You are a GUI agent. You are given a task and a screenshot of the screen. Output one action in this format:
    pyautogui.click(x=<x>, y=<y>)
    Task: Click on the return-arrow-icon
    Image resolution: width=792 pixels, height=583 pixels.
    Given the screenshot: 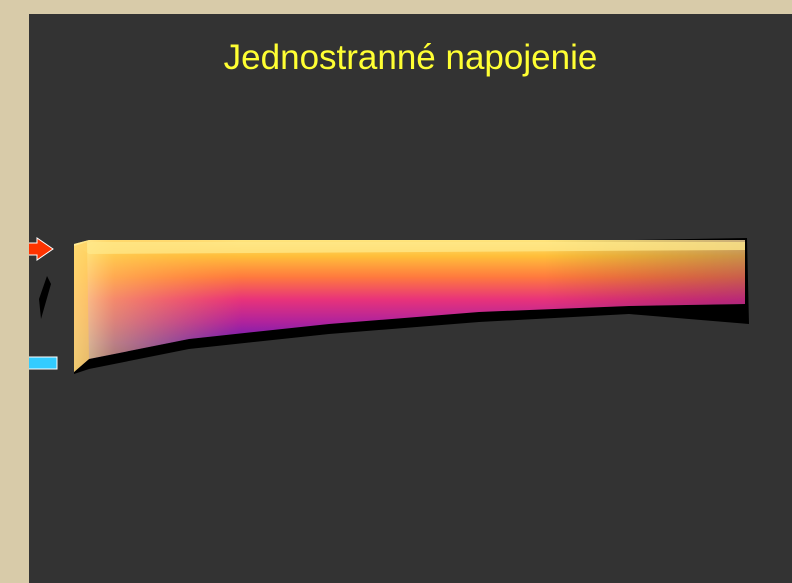 What is the action you would take?
    pyautogui.click(x=43, y=363)
    